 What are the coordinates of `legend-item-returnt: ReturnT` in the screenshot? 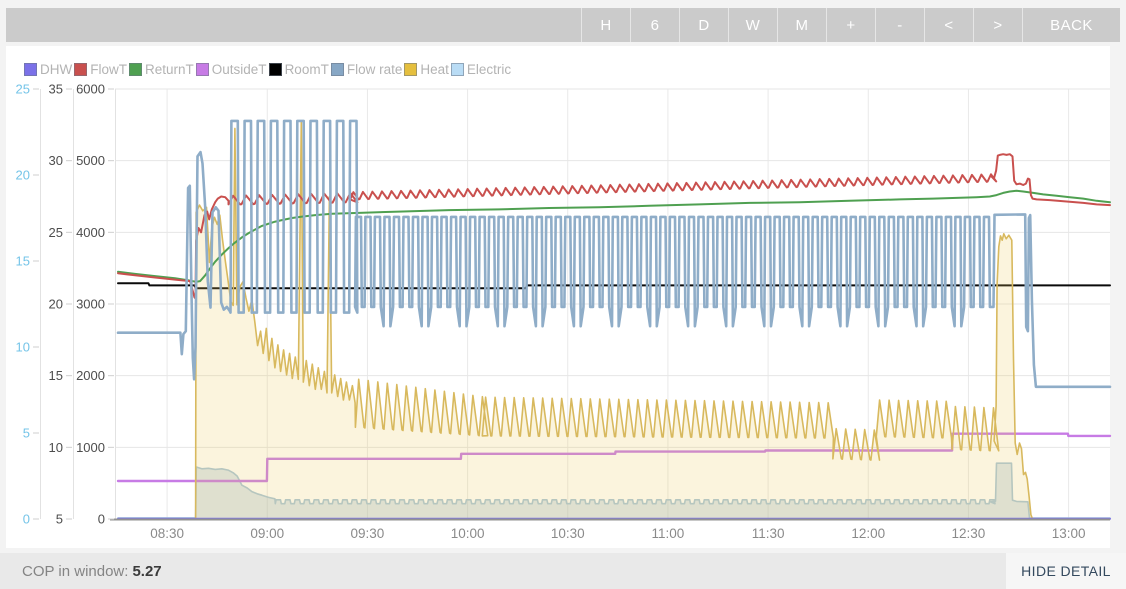 It's located at (161, 69).